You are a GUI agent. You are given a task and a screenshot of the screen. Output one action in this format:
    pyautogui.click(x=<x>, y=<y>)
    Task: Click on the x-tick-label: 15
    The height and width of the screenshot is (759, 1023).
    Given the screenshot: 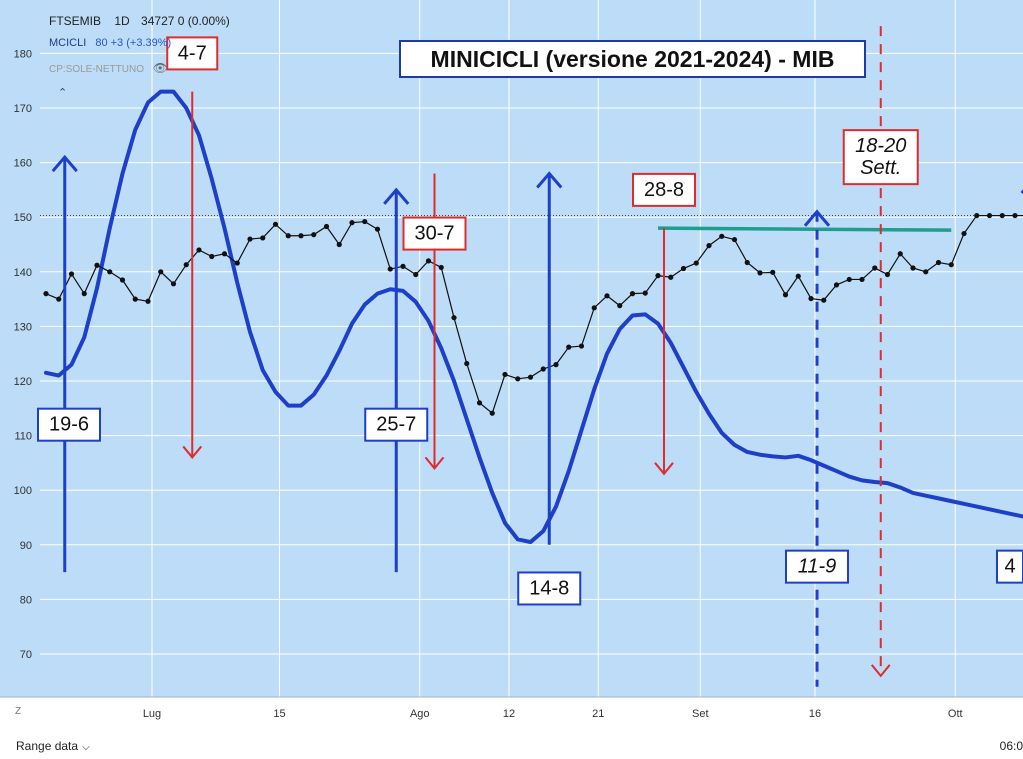 What is the action you would take?
    pyautogui.click(x=279, y=714)
    